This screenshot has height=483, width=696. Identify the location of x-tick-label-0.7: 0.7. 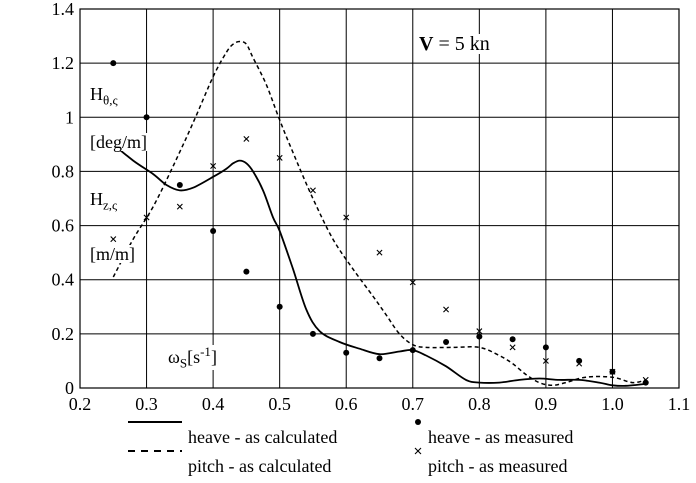
(413, 404).